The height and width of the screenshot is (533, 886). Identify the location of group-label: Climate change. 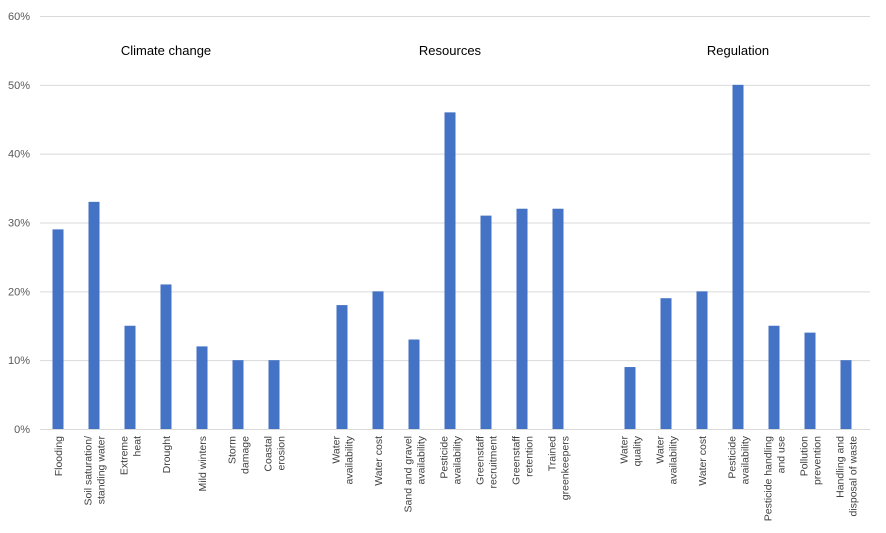
(166, 50).